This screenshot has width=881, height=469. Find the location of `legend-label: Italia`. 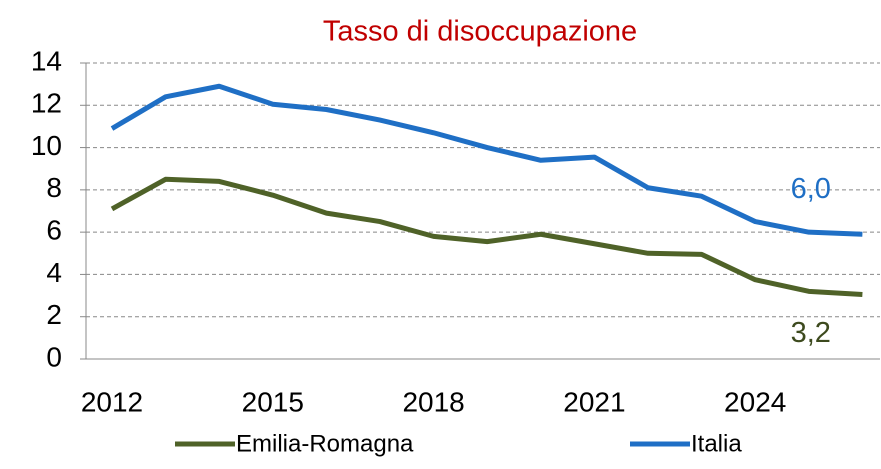

legend-label: Italia is located at coordinates (716, 443).